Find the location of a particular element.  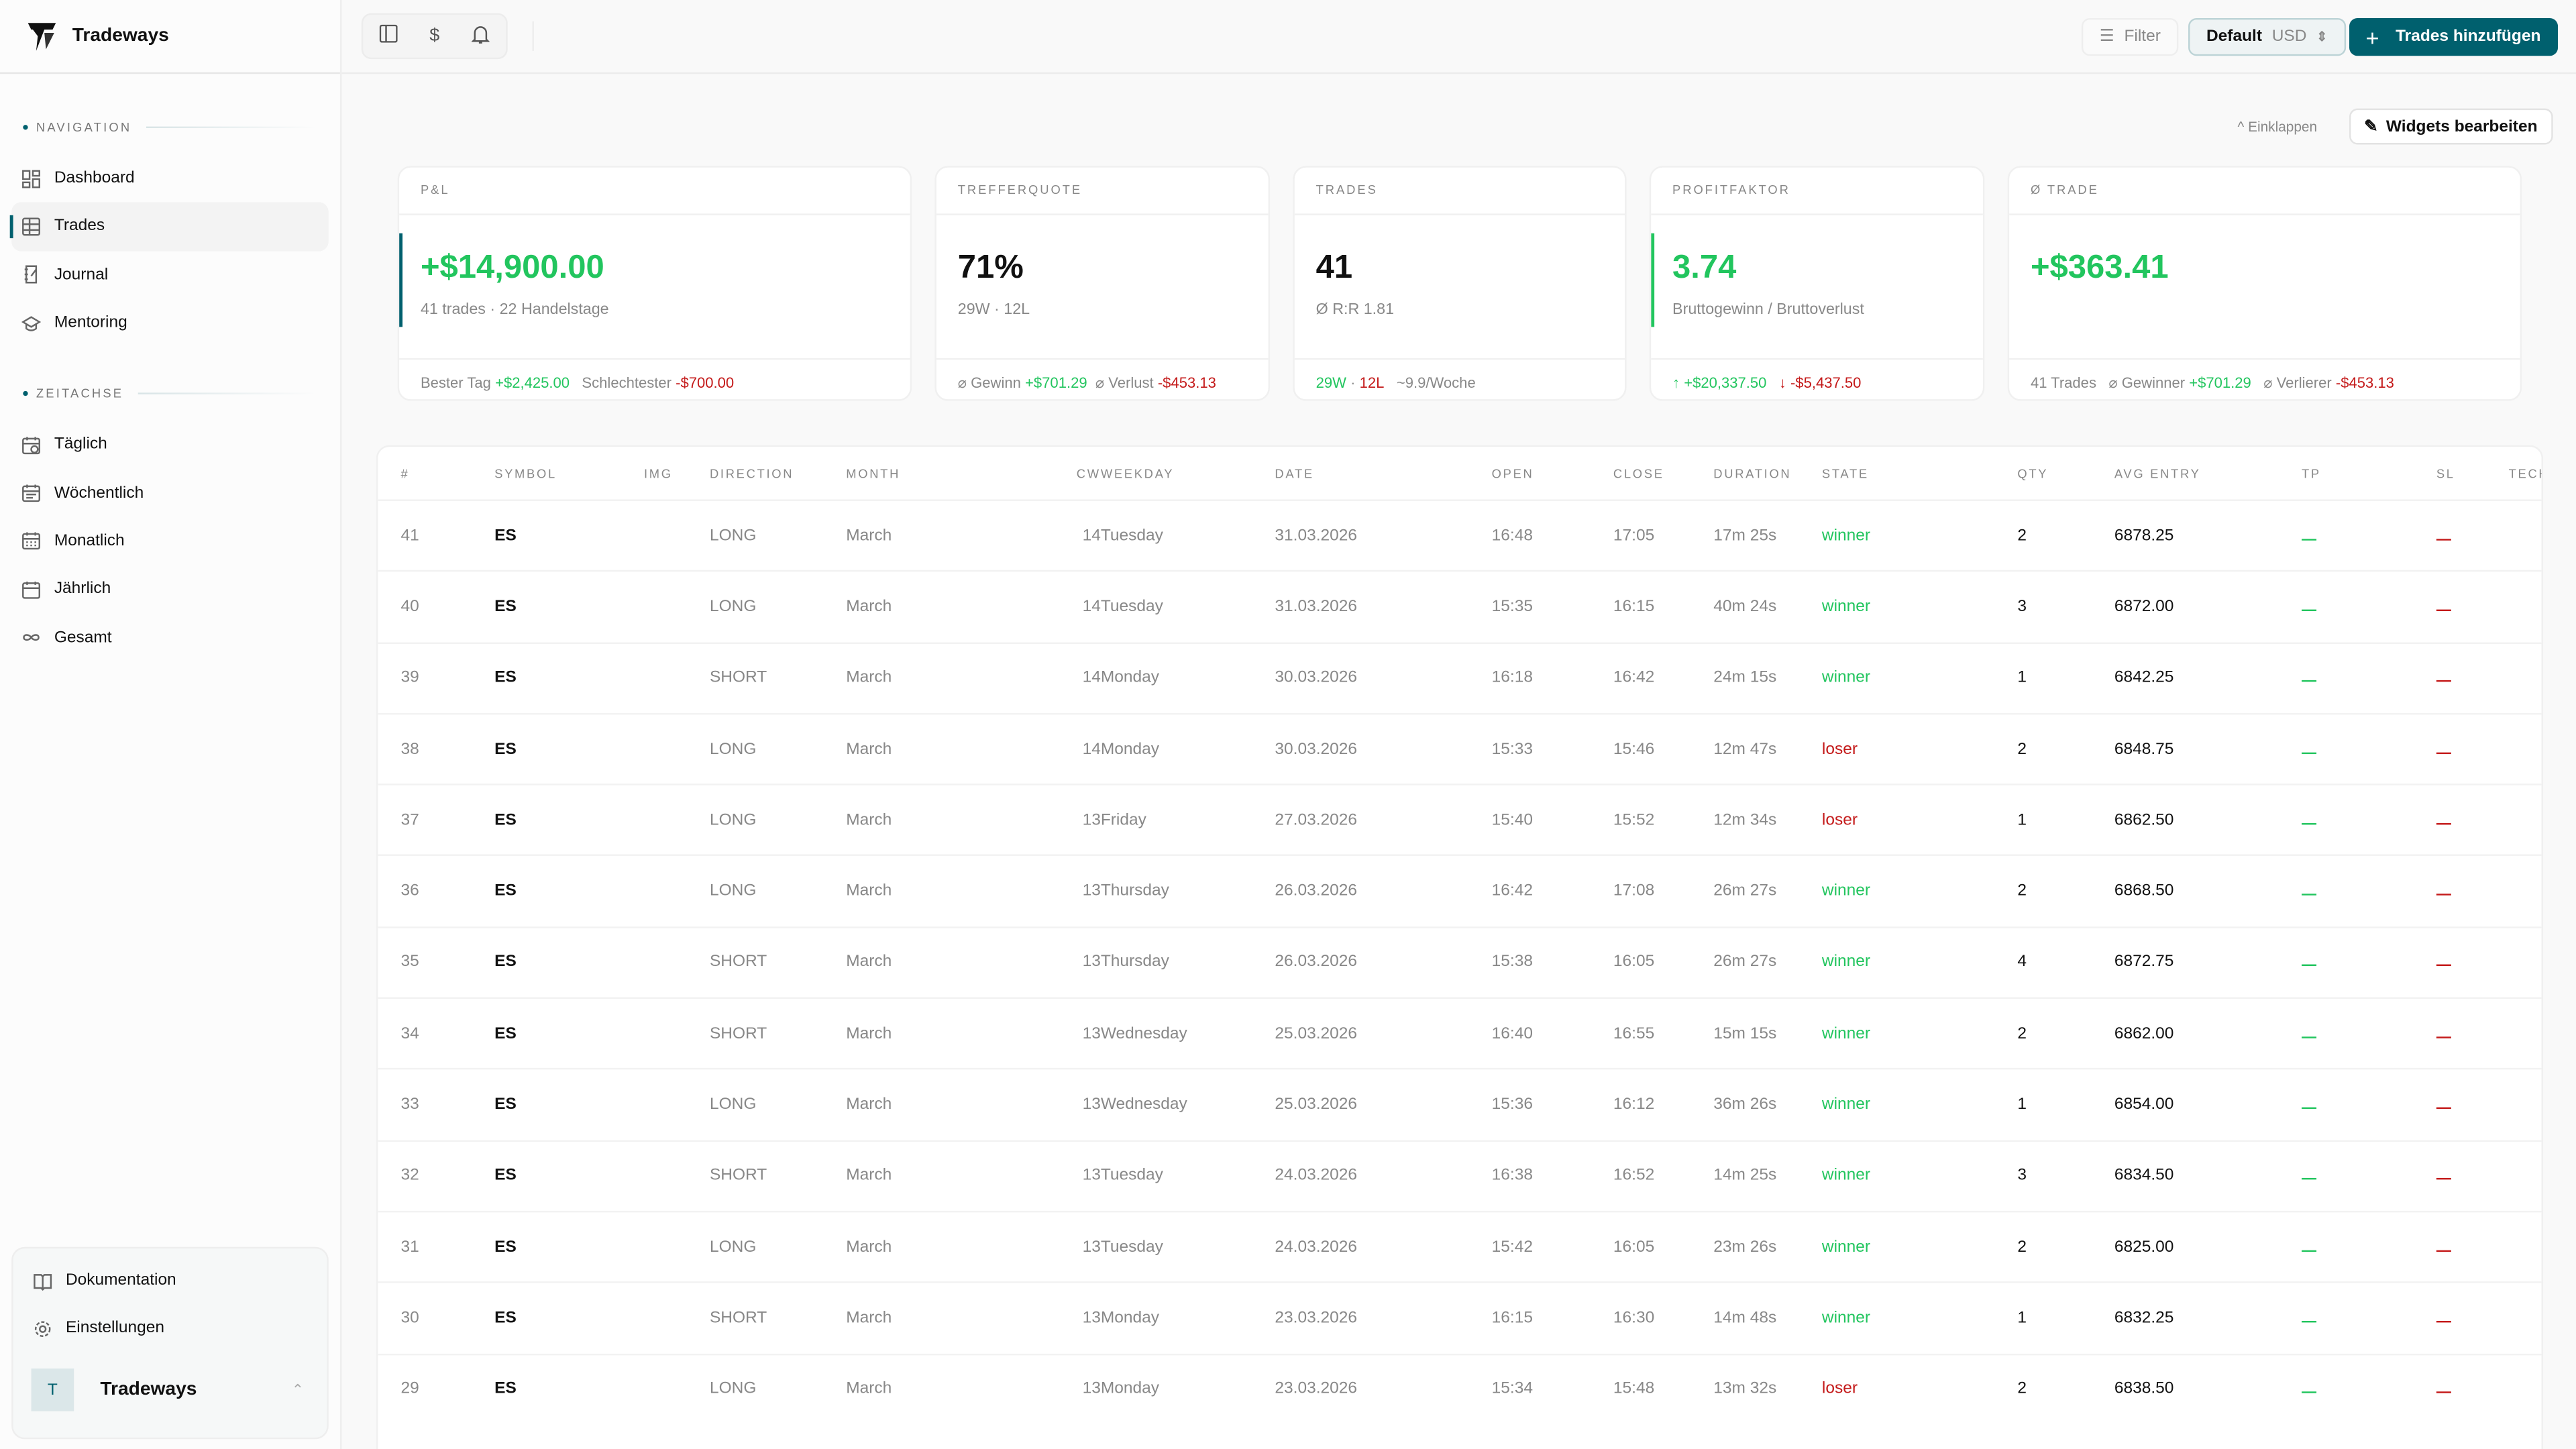

cell-num: 30 is located at coordinates (409, 1318).